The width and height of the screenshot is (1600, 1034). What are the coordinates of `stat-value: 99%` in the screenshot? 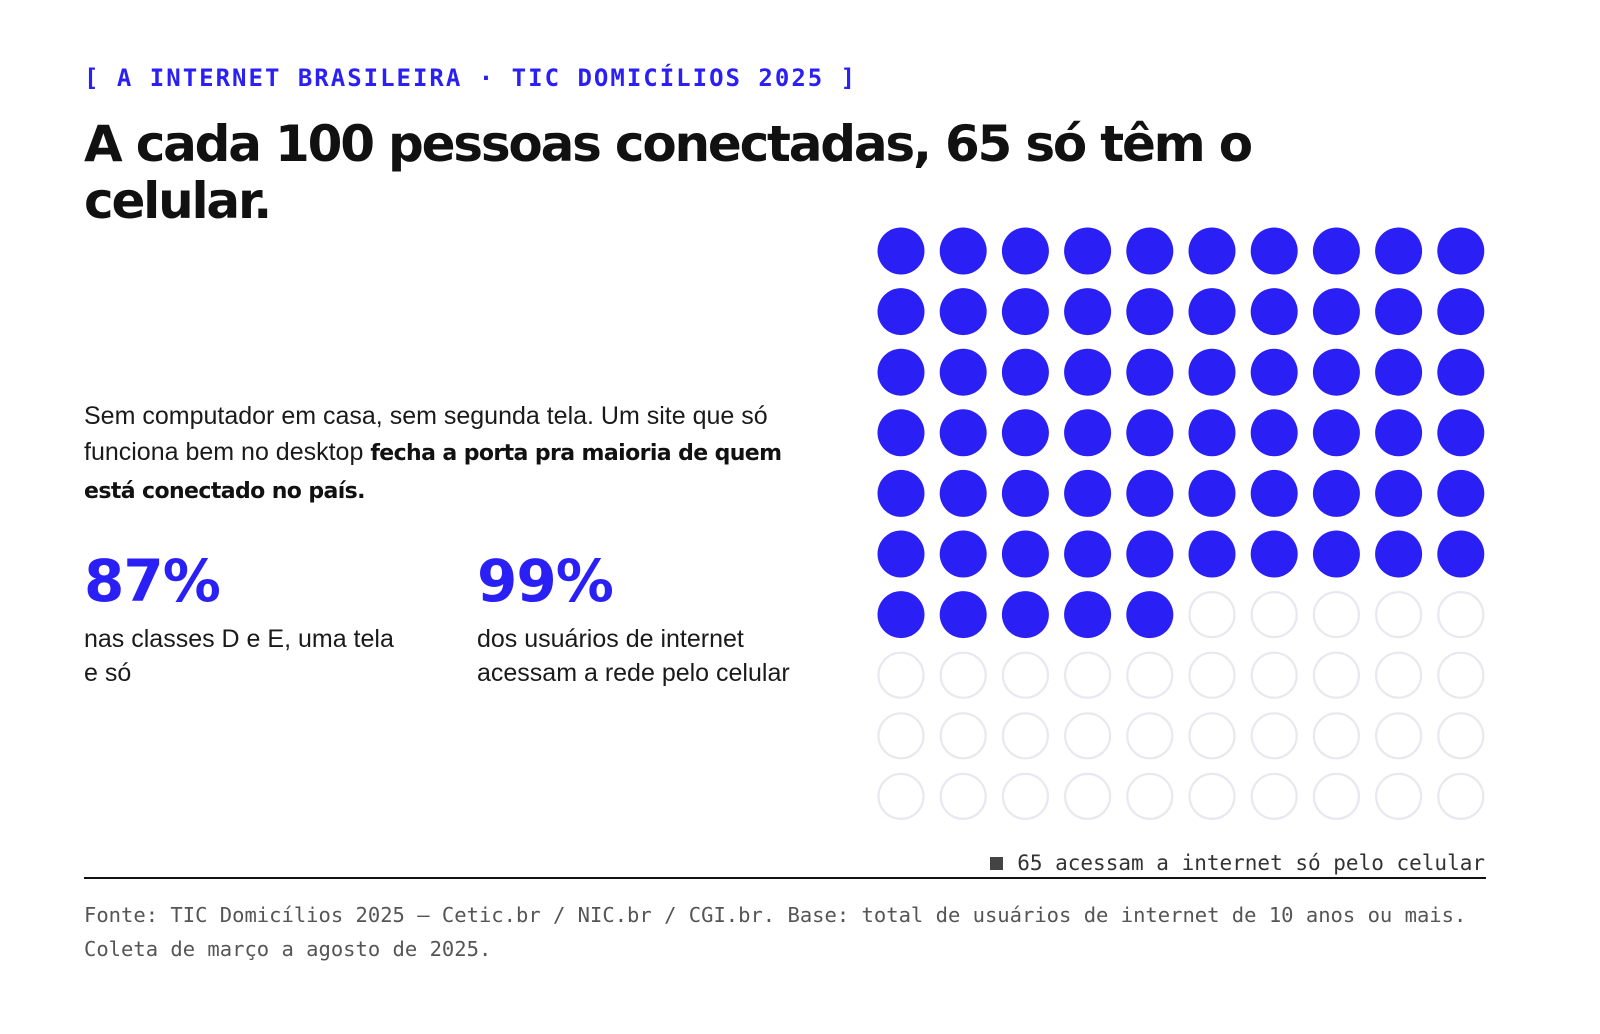 It's located at (545, 581).